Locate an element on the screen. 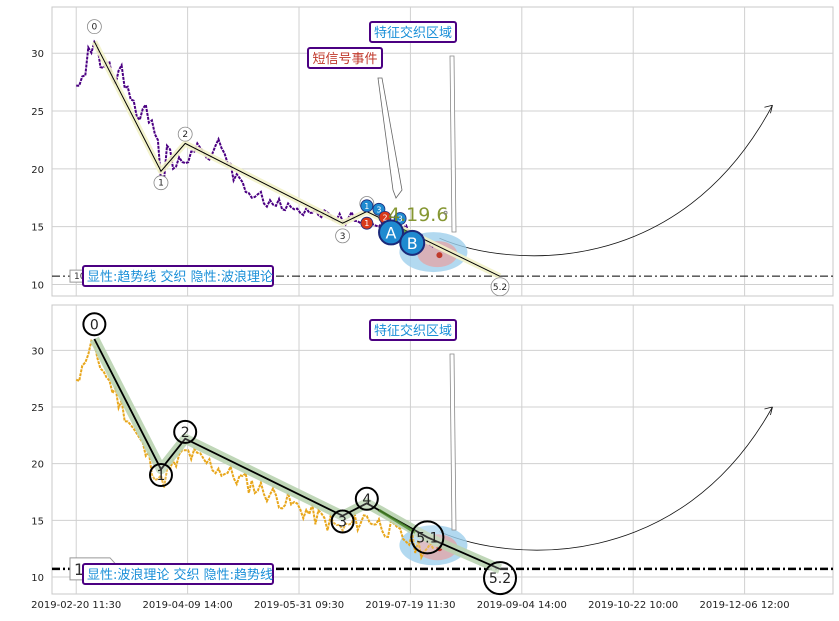 The height and width of the screenshot is (621, 839). event-marker-label: B is located at coordinates (412, 243).